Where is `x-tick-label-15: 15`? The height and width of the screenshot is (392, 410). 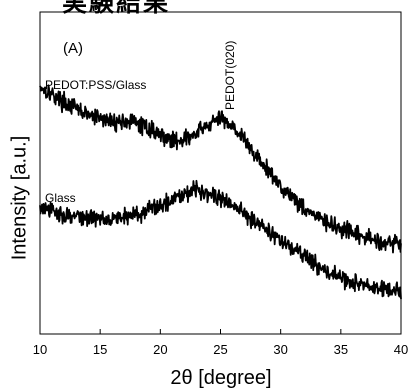 x-tick-label-15: 15 is located at coordinates (100, 349).